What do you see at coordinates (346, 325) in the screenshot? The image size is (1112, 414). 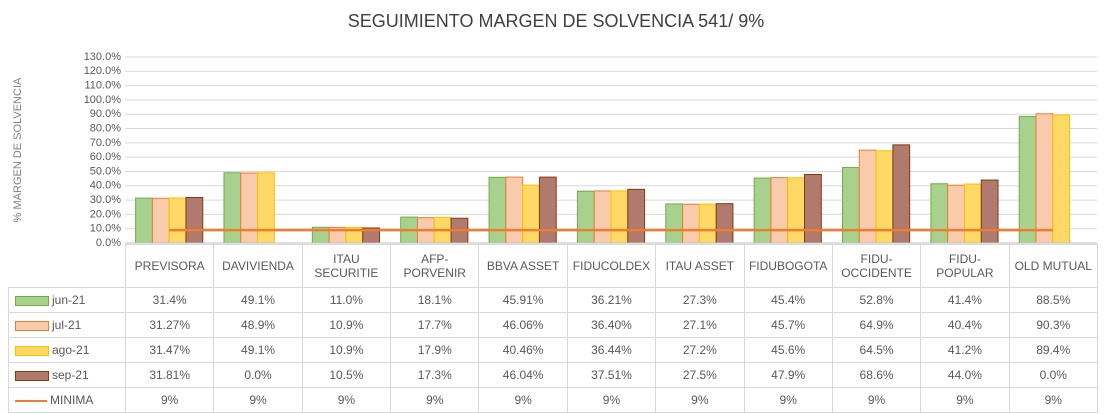 I see `data-label: 10.9%` at bounding box center [346, 325].